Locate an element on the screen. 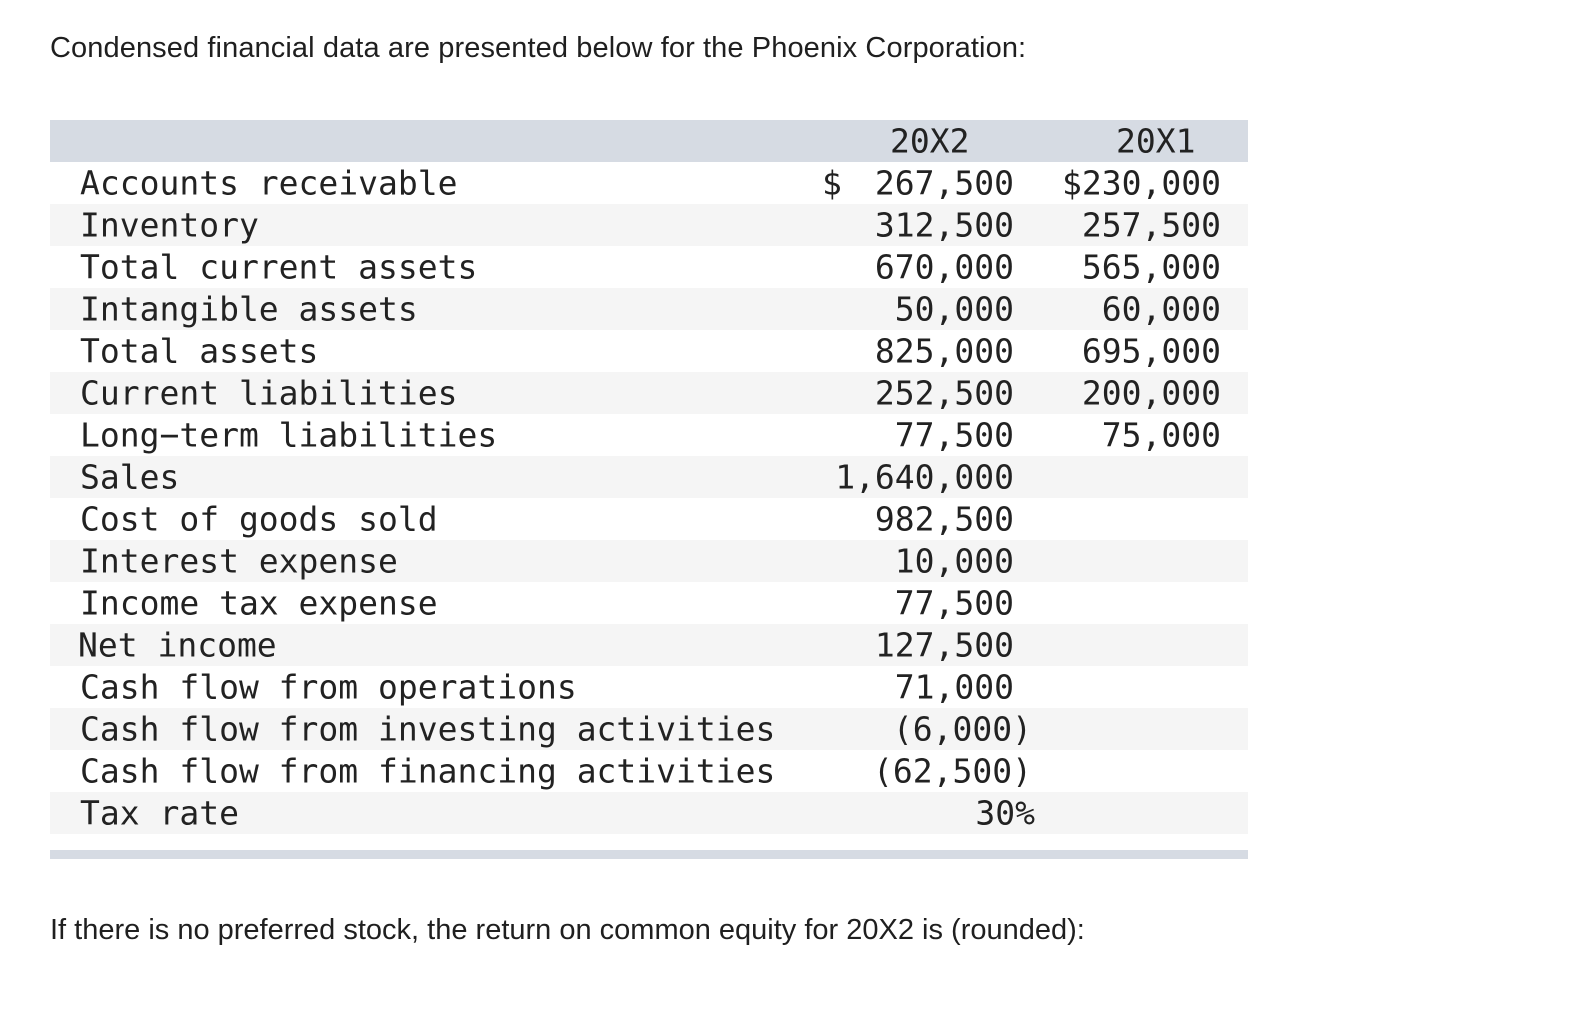 The height and width of the screenshot is (1010, 1570). row-label: Inventory is located at coordinates (169, 225).